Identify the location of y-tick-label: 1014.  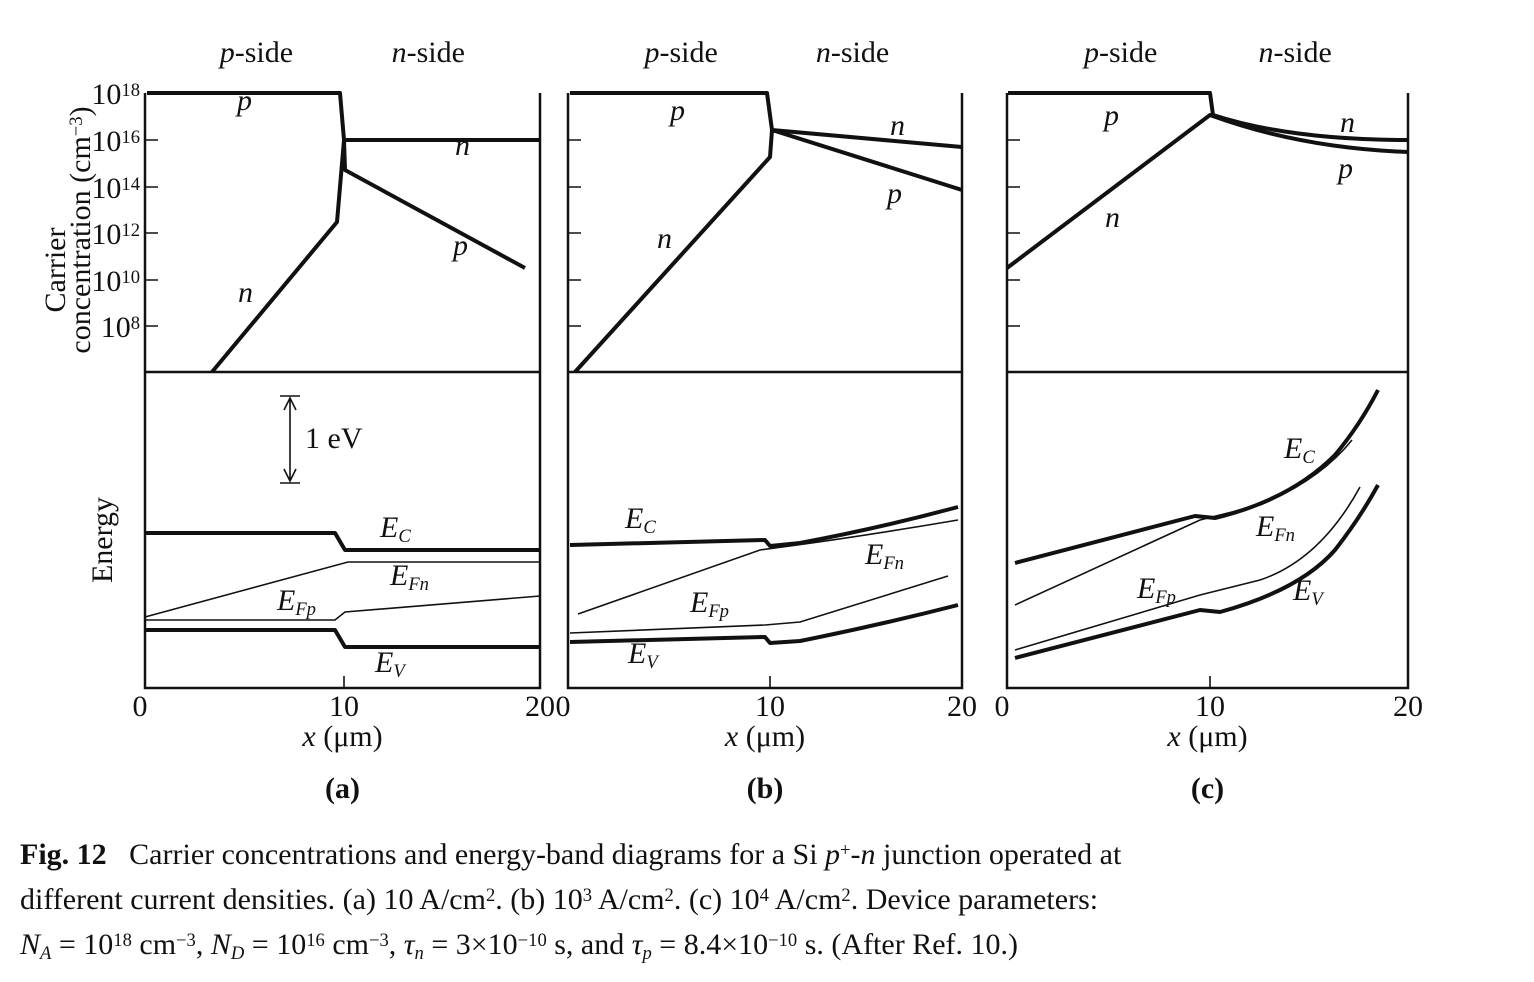
(115, 188).